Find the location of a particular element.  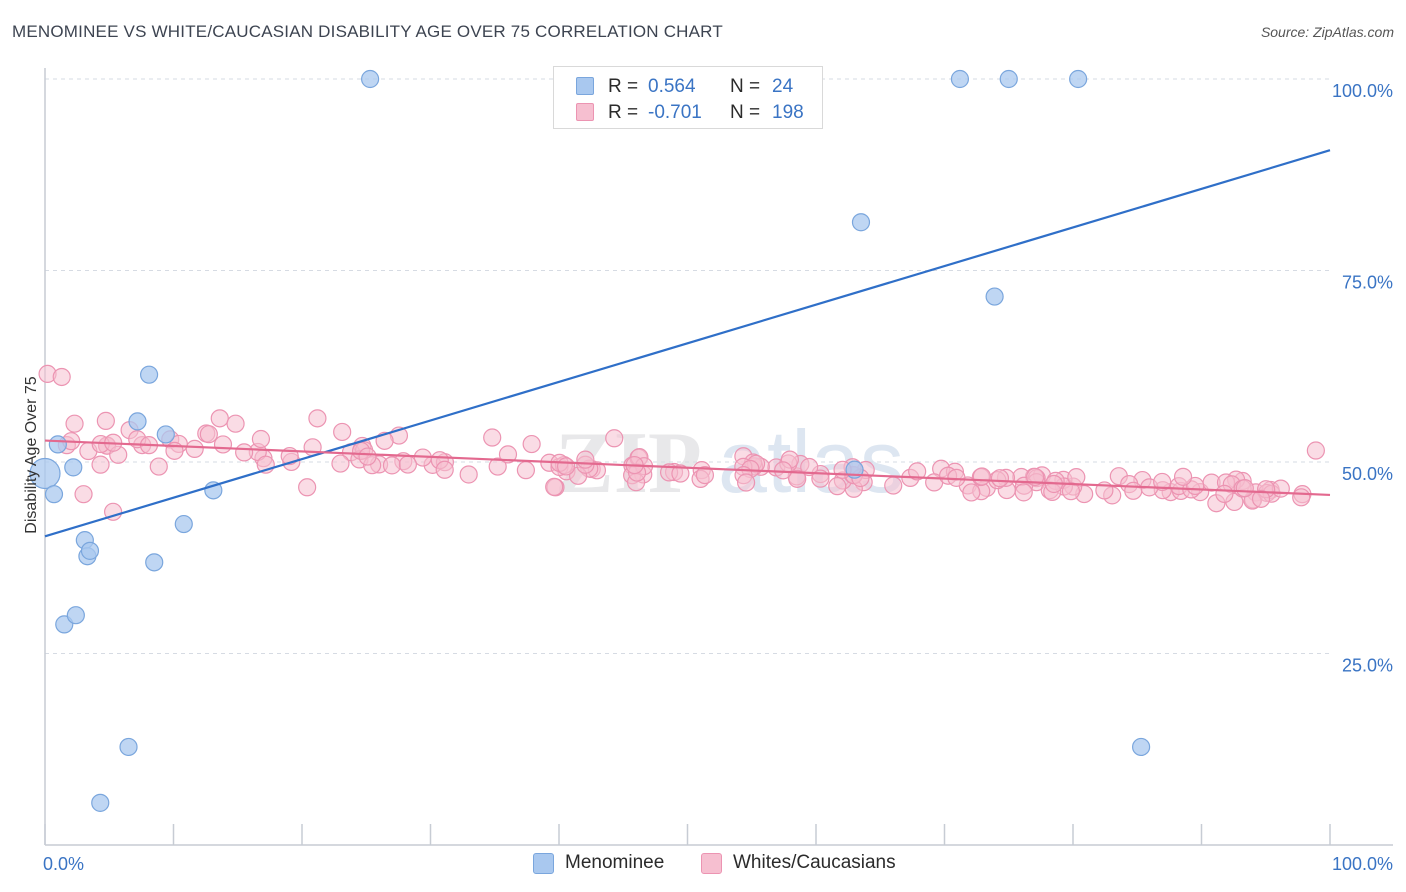

y-tick-label: 50.0% is located at coordinates (1367, 474).